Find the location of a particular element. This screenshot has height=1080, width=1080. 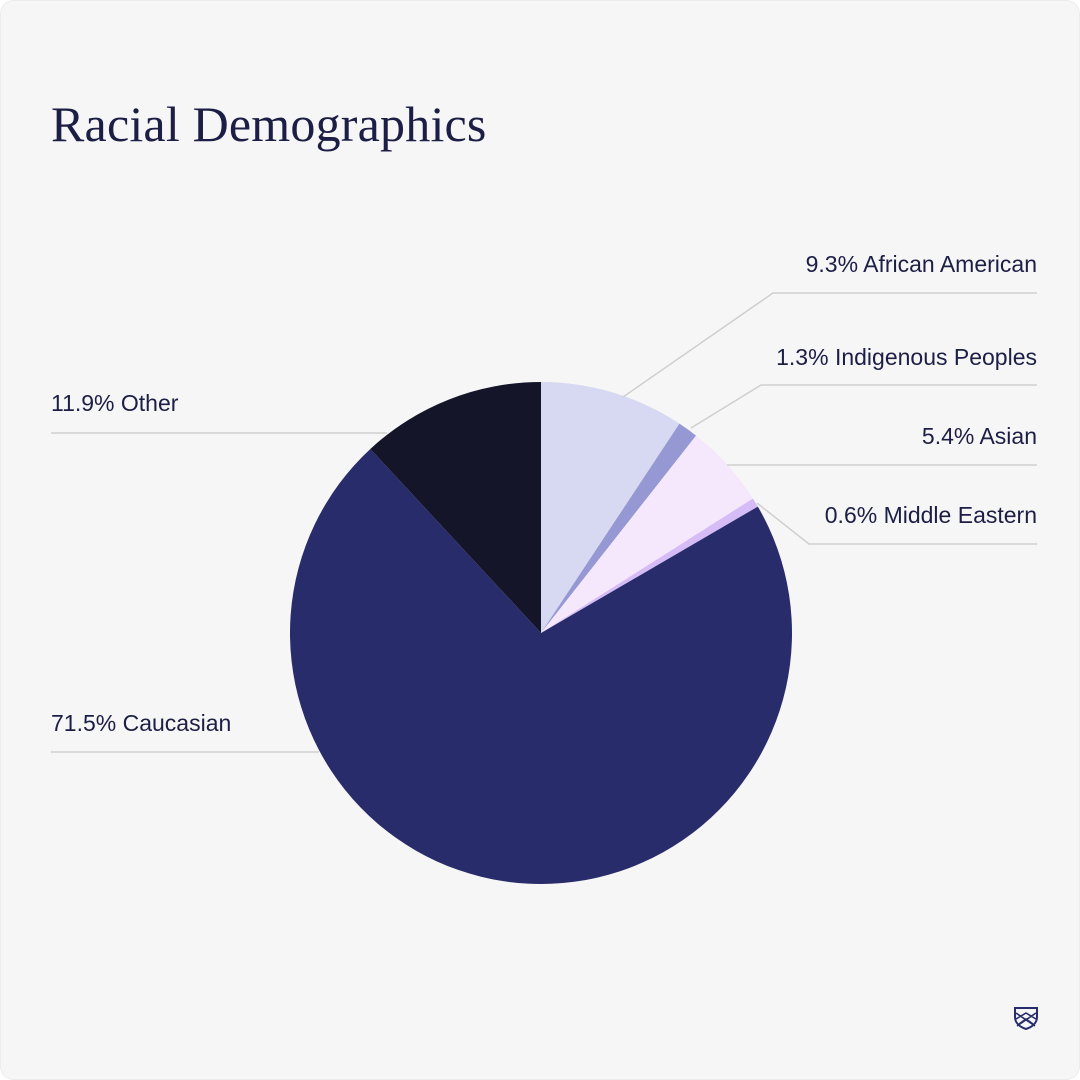

slice-label-0: 9.3% African American is located at coordinates (921, 264).